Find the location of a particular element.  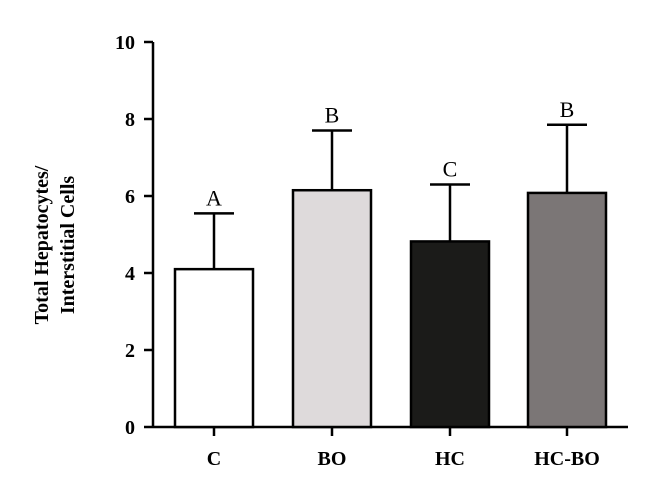

y-axis-title: Total Hepatocytes/ Interstitial Cells is located at coordinates (55, 244).